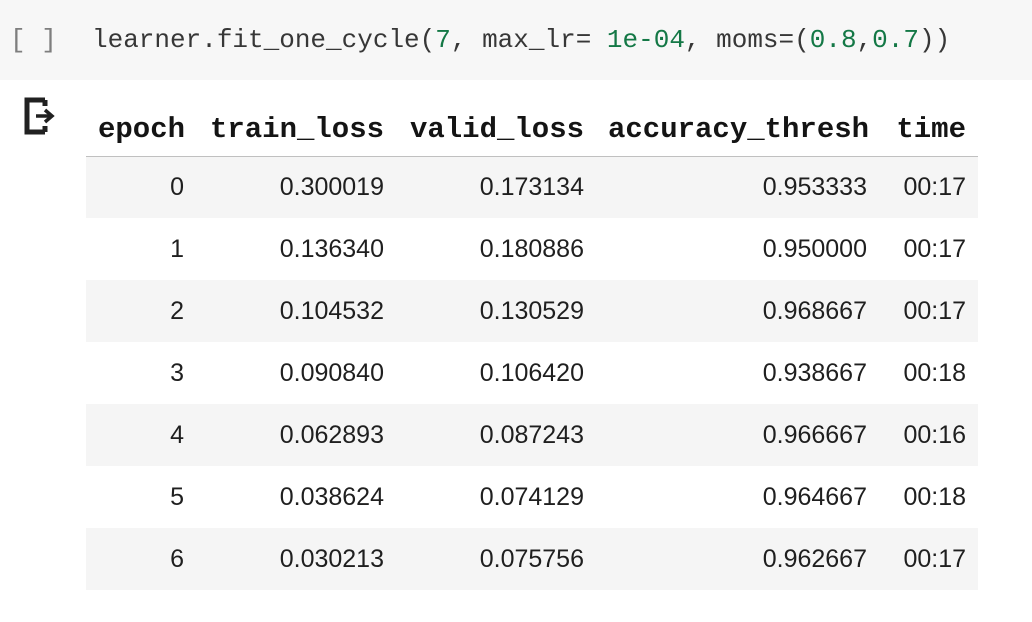 This screenshot has width=1032, height=622. What do you see at coordinates (331, 186) in the screenshot?
I see `table-cell-train_loss: 0.300019` at bounding box center [331, 186].